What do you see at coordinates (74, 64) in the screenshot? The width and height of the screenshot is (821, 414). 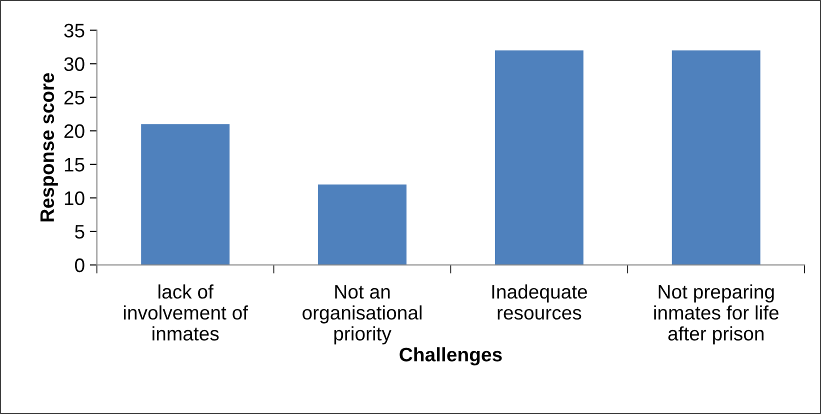 I see `y-tick-label: 30` at bounding box center [74, 64].